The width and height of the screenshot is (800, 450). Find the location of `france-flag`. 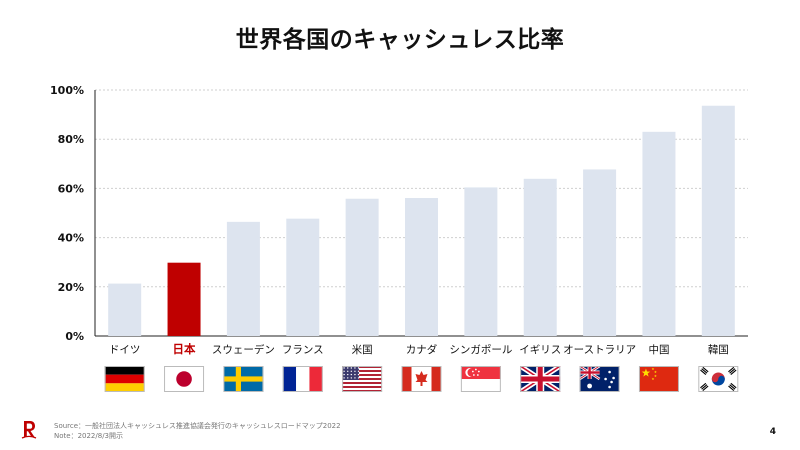

france-flag is located at coordinates (302, 379).